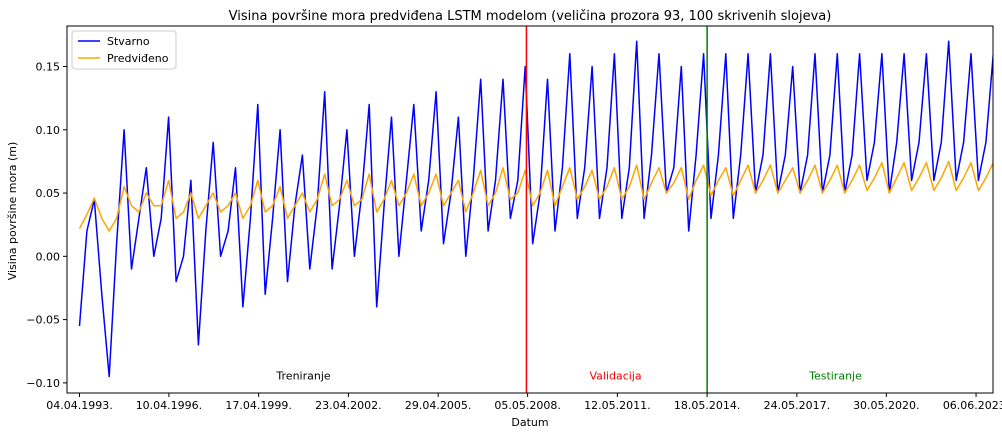 Image resolution: width=1002 pixels, height=435 pixels. What do you see at coordinates (128, 41) in the screenshot?
I see `legend-entry: Stvarno` at bounding box center [128, 41].